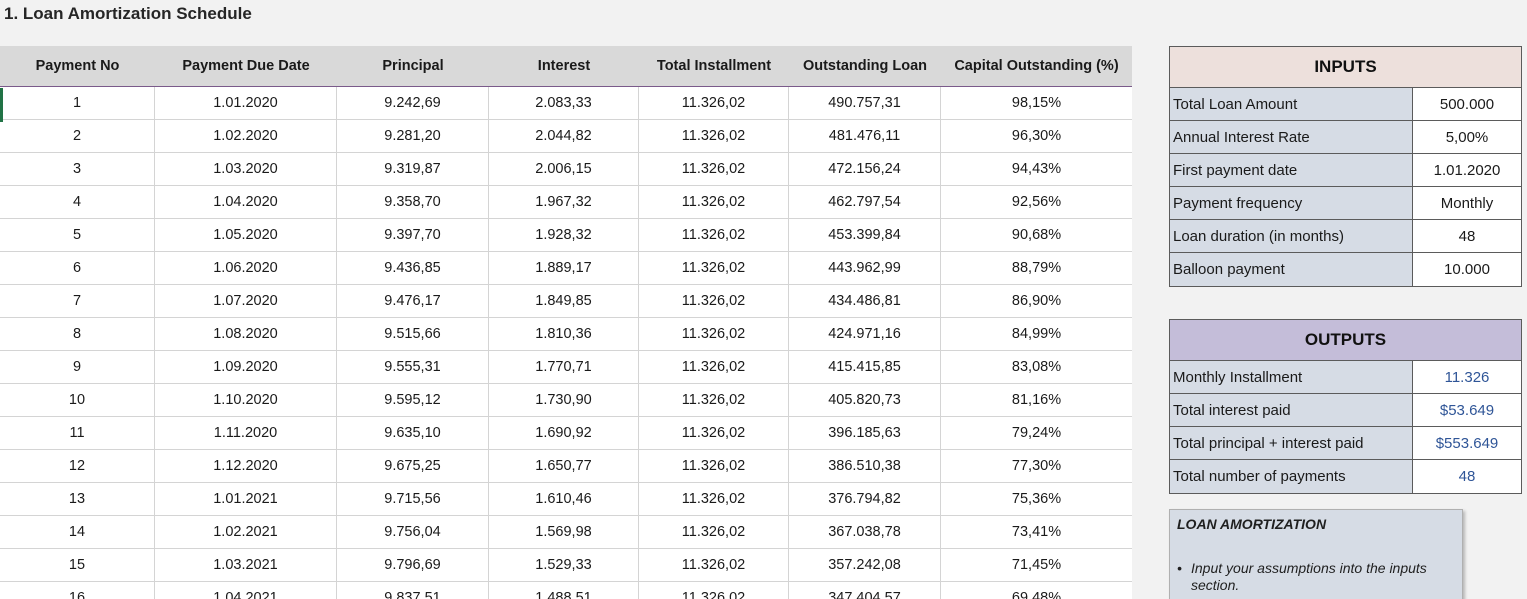 This screenshot has width=1527, height=599. What do you see at coordinates (77, 103) in the screenshot?
I see `cell-payment-no: 1` at bounding box center [77, 103].